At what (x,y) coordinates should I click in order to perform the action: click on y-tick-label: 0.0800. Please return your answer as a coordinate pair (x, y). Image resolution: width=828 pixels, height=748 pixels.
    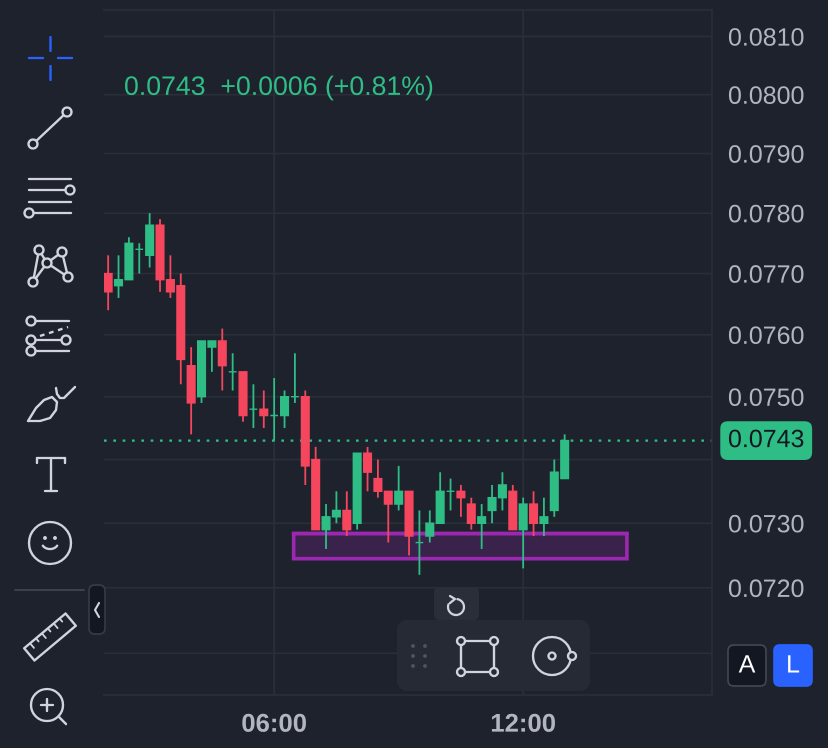
    Looking at the image, I should click on (766, 95).